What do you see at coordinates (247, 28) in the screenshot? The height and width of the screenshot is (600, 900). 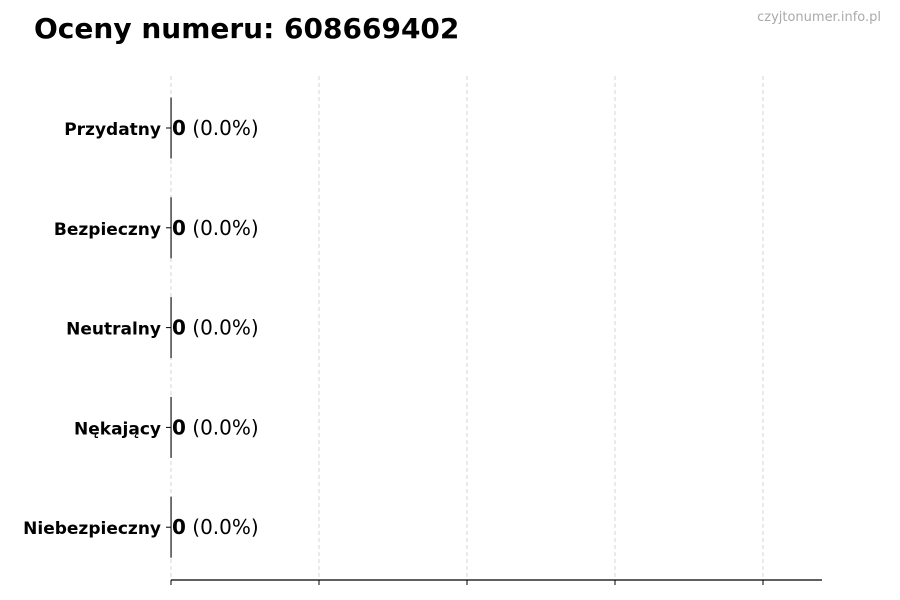 I see `chart-title: Oceny numeru: 608669402` at bounding box center [247, 28].